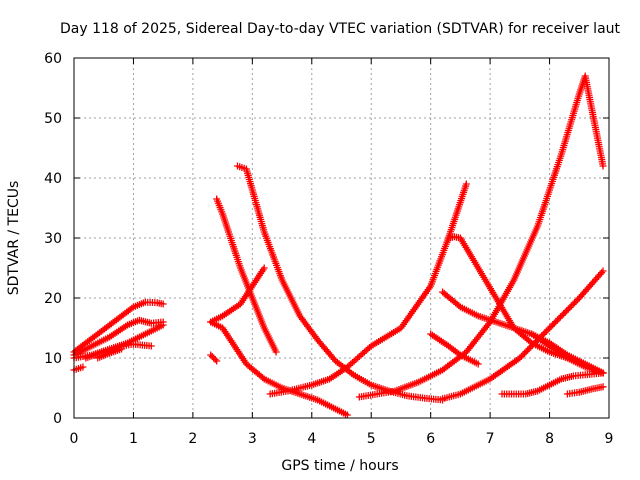 This screenshot has height=480, width=640. I want to click on x-tick-label: 3, so click(252, 439).